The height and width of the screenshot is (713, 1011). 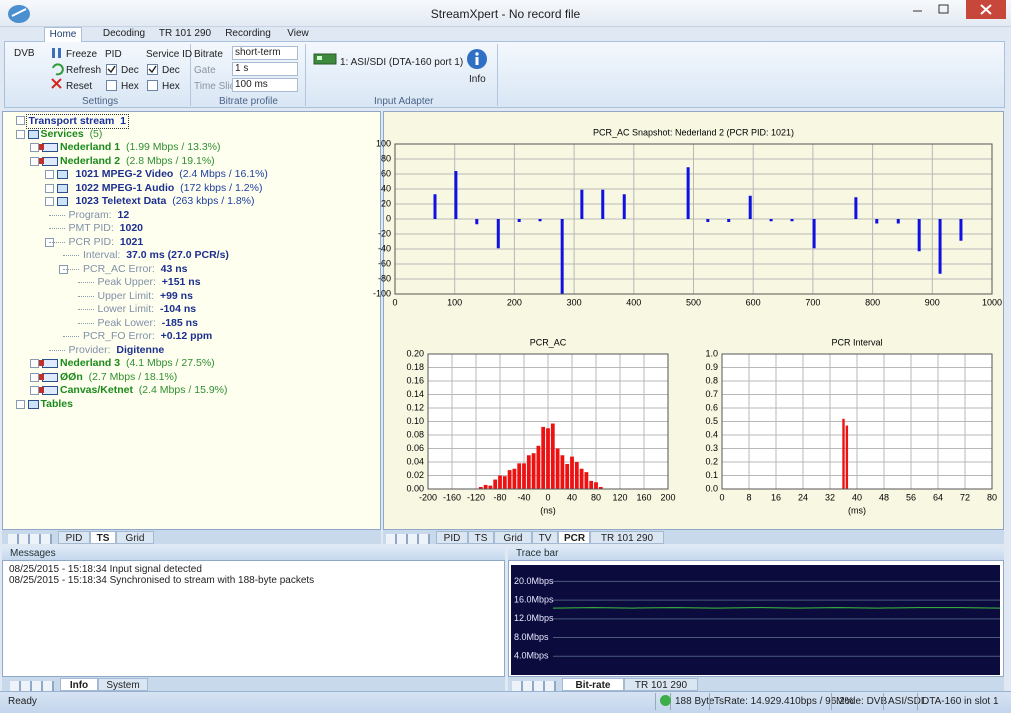 I want to click on x-tick-label: 100, so click(x=454, y=302).